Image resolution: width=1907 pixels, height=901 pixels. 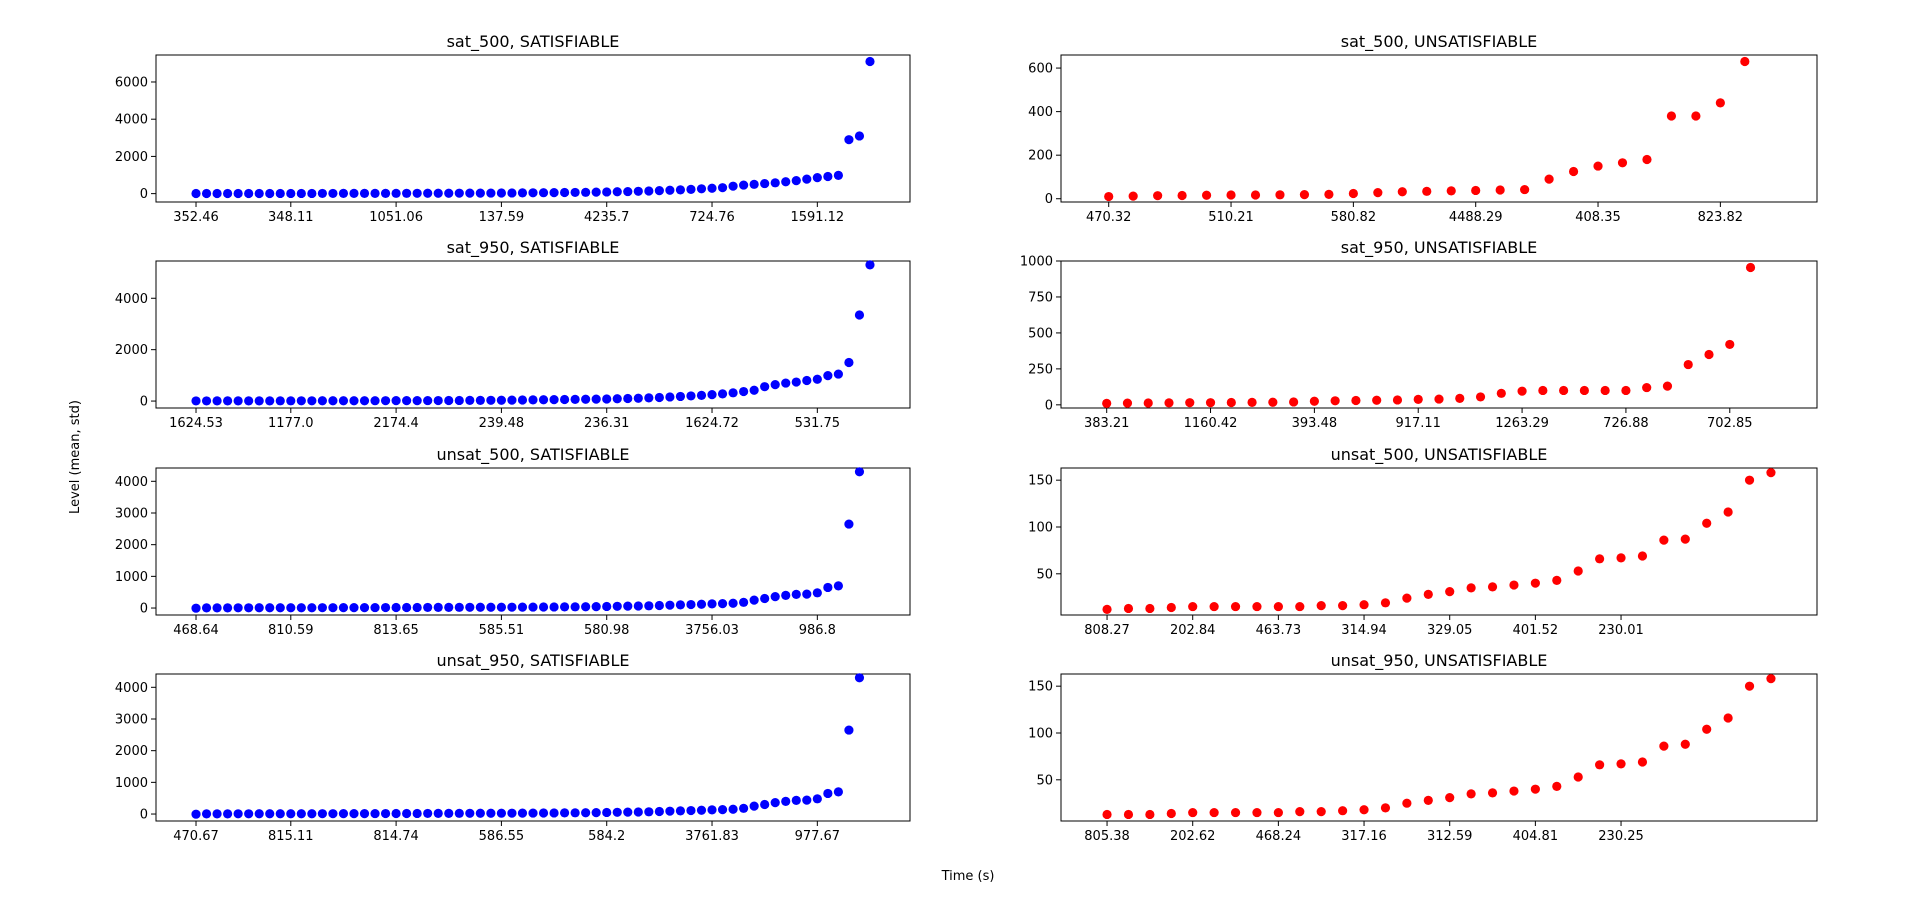 What do you see at coordinates (1598, 217) in the screenshot?
I see `x-tick-label: 408.35` at bounding box center [1598, 217].